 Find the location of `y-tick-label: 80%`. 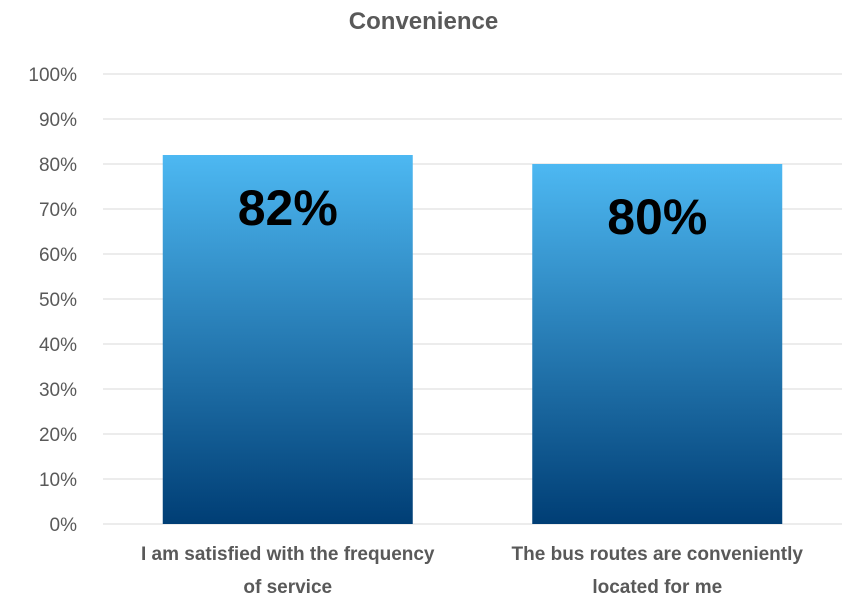

y-tick-label: 80% is located at coordinates (58, 165).